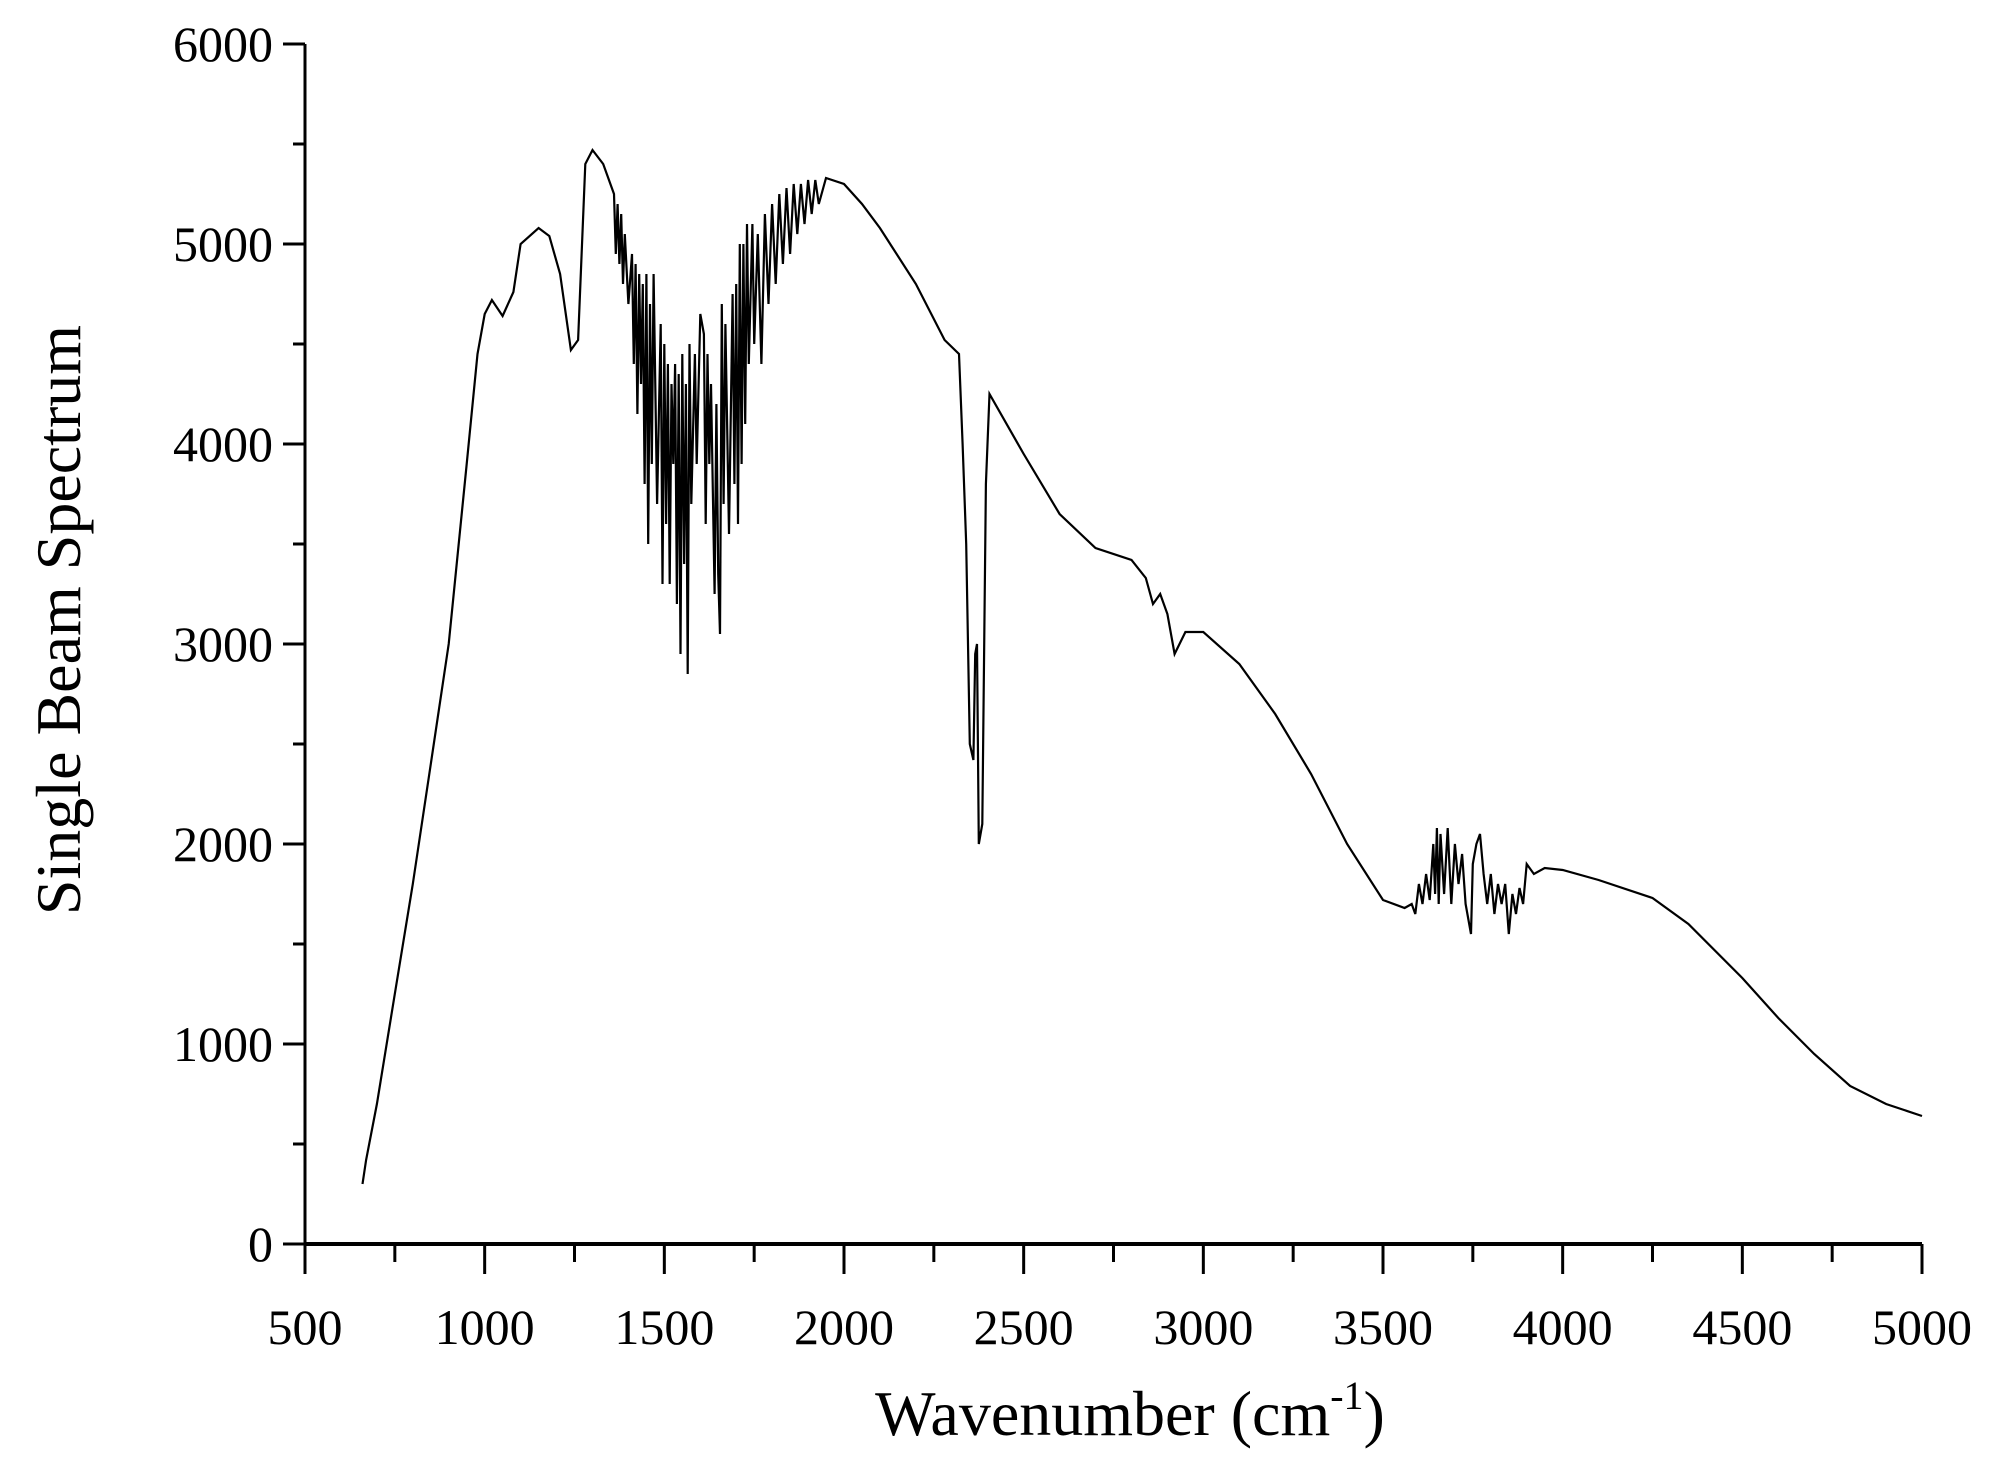 This screenshot has width=2000, height=1463. Describe the element at coordinates (1203, 1327) in the screenshot. I see `x-tick-label: 3000` at that location.